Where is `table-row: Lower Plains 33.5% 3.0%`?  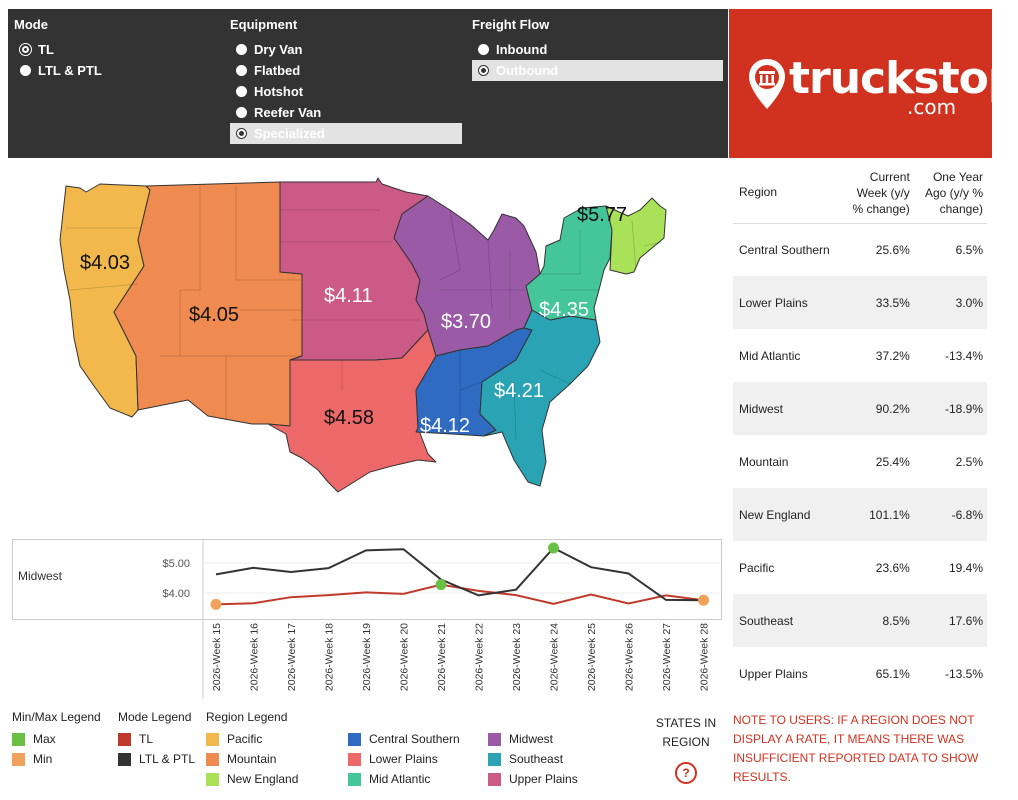
table-row: Lower Plains 33.5% 3.0% is located at coordinates (860, 302).